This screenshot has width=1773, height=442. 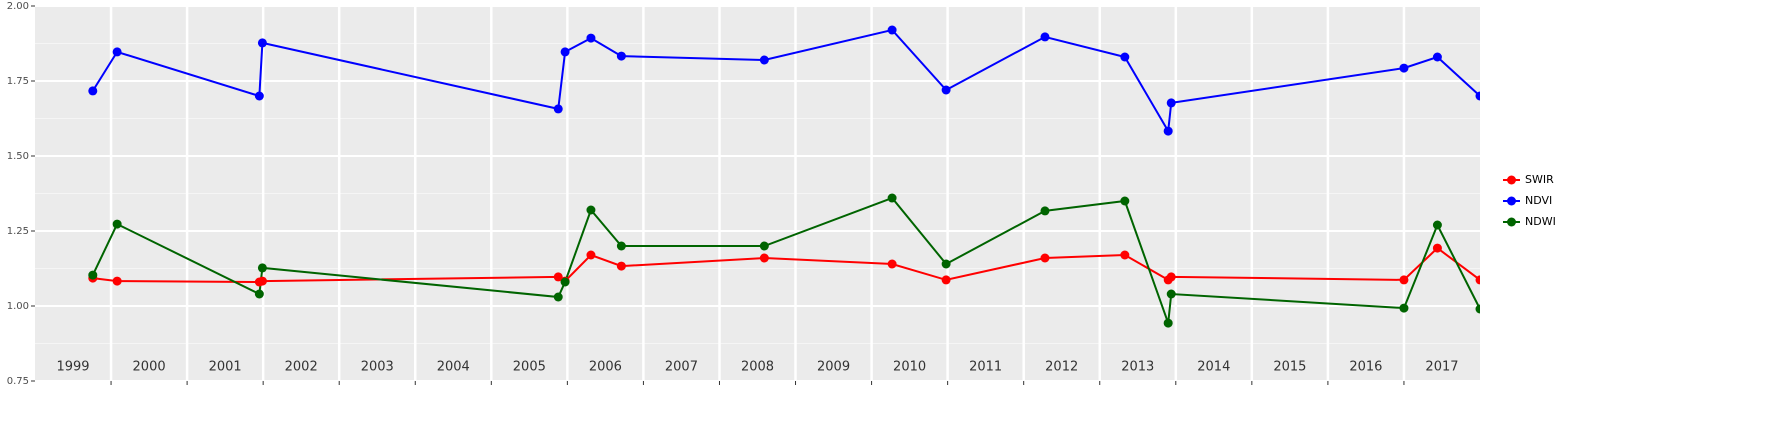 What do you see at coordinates (757, 367) in the screenshot?
I see `year-label: 2008` at bounding box center [757, 367].